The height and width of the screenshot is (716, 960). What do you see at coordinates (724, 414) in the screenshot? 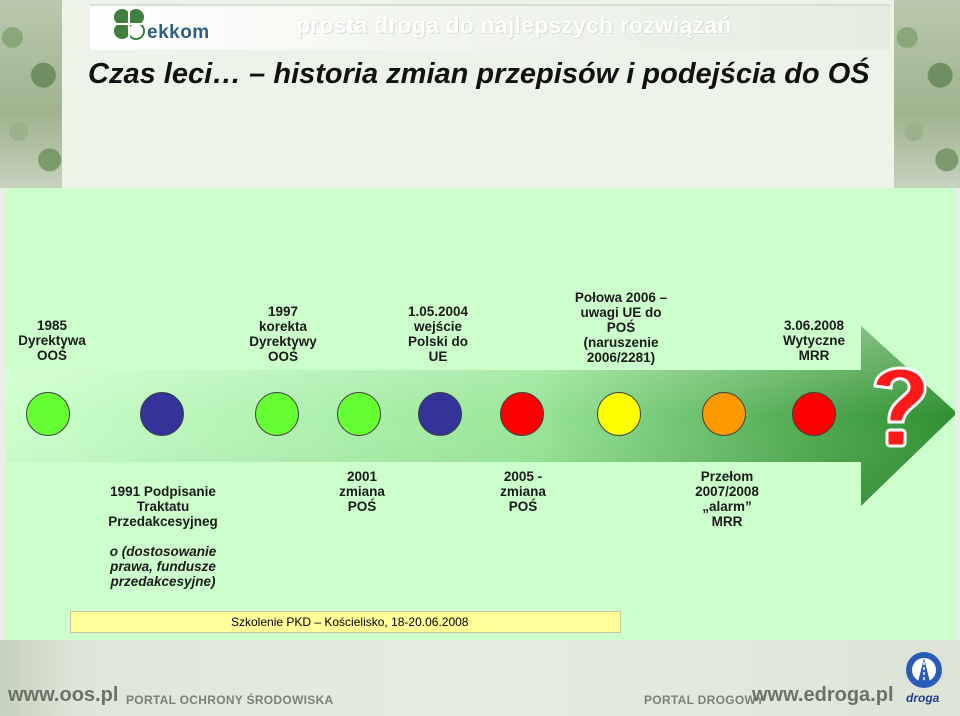
I see `timeline-dot-2007` at bounding box center [724, 414].